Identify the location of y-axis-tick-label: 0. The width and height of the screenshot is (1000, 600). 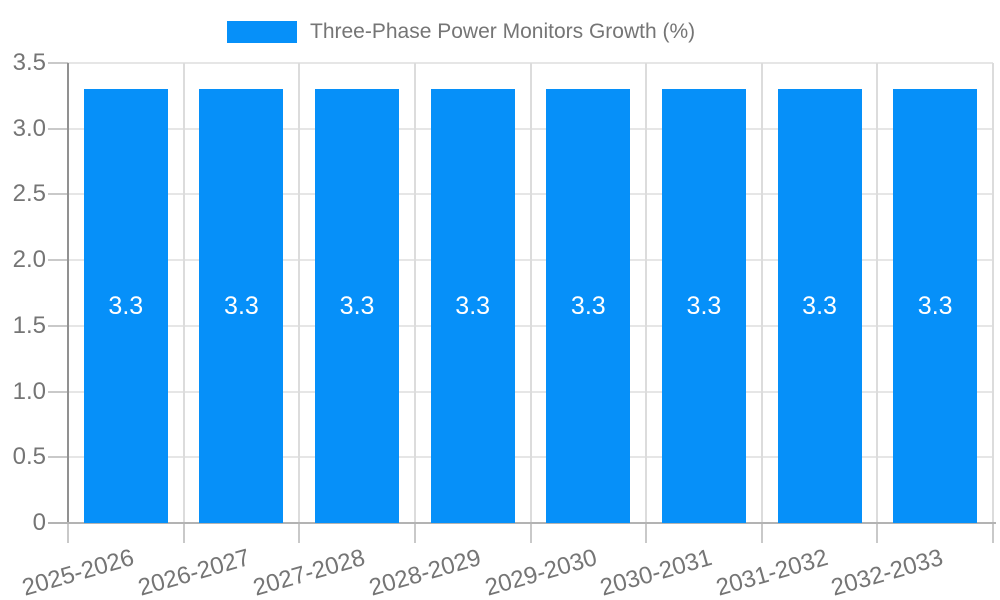
(39, 522).